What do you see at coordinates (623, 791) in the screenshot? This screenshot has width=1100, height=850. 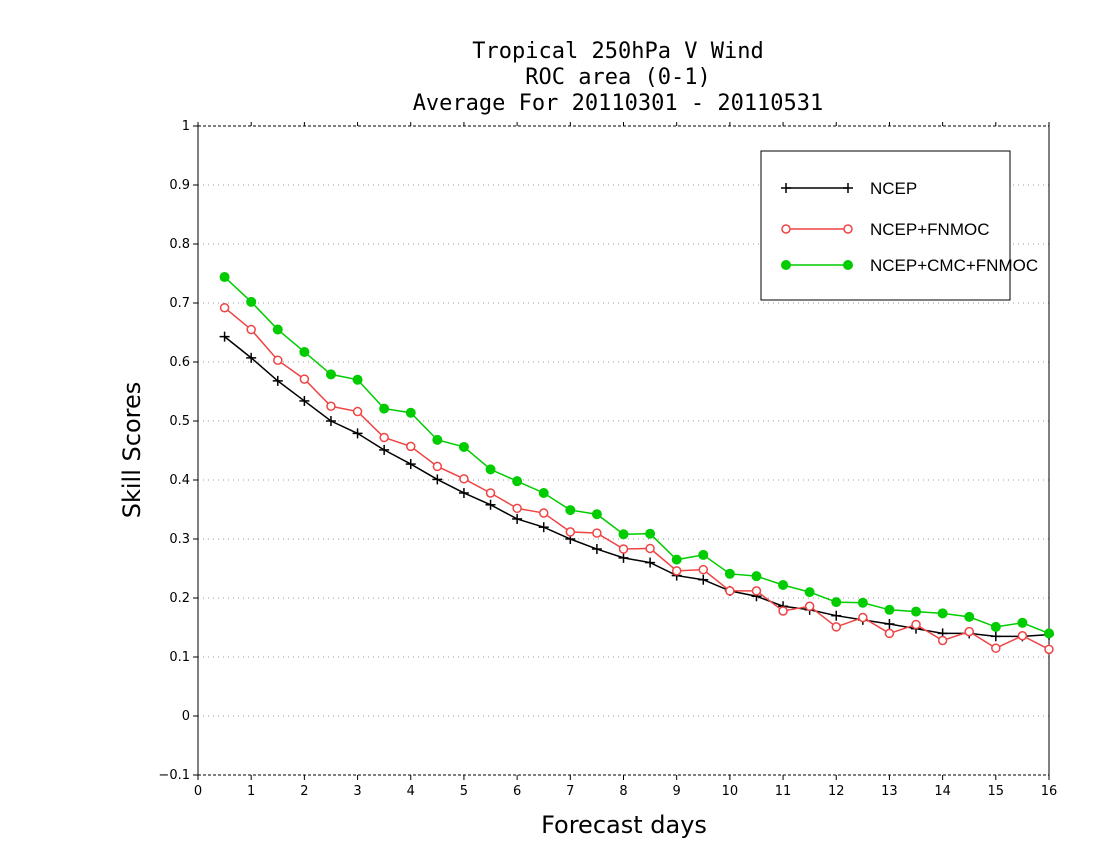 I see `x-tick-label: 8` at bounding box center [623, 791].